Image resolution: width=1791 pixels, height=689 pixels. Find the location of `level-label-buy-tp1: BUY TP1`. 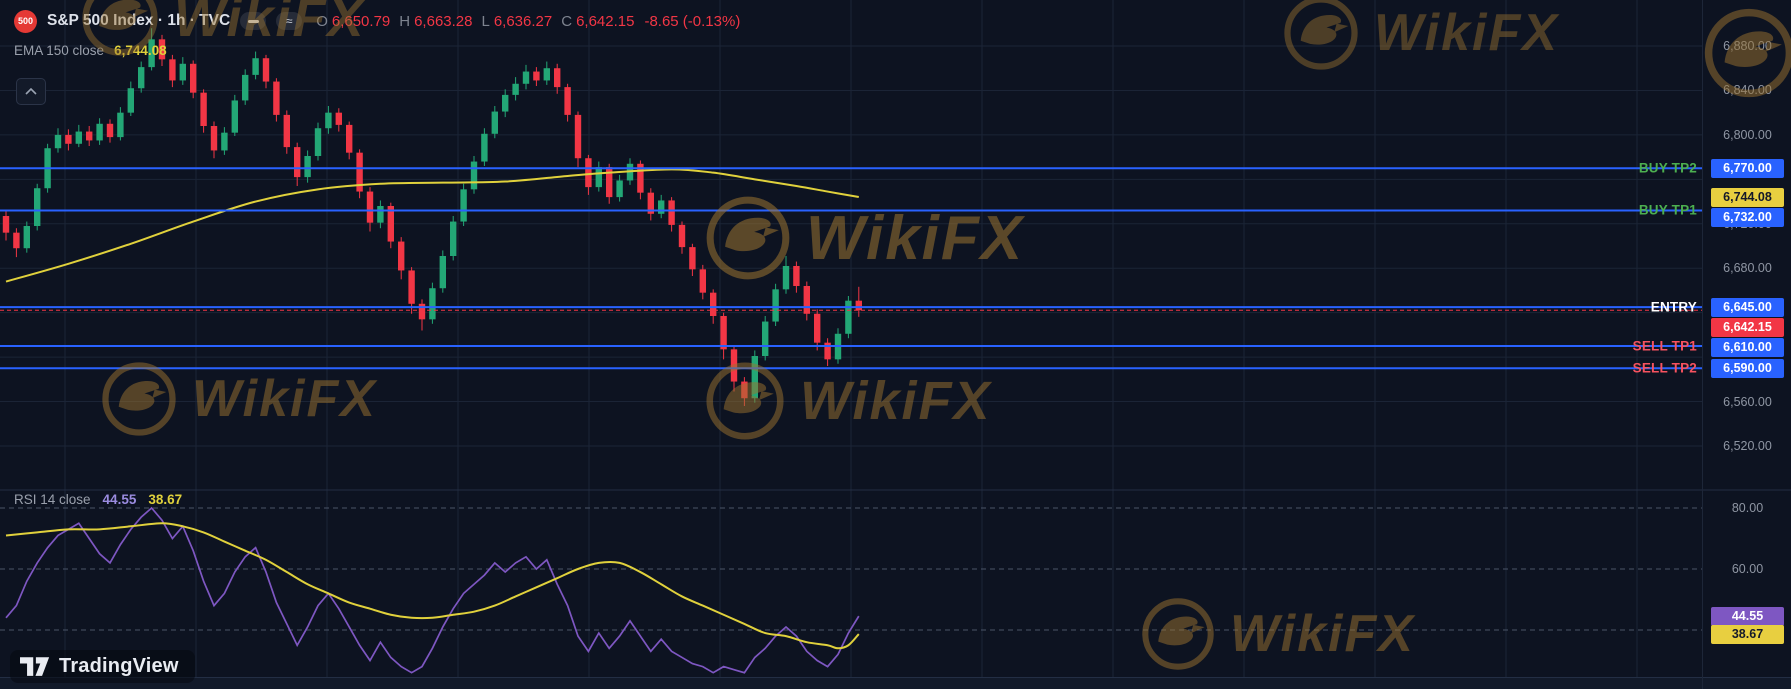

level-label-buy-tp1: BUY TP1 is located at coordinates (1667, 210).